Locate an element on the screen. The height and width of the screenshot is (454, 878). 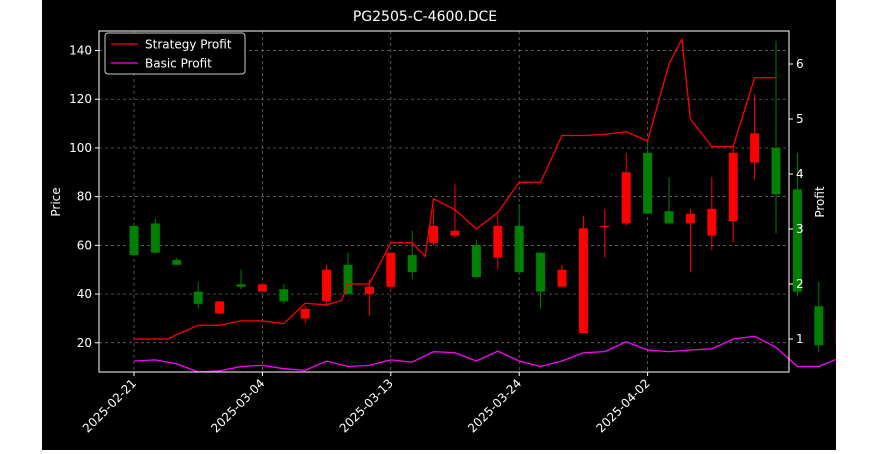
right-tick-label: 5 is located at coordinates (800, 119).